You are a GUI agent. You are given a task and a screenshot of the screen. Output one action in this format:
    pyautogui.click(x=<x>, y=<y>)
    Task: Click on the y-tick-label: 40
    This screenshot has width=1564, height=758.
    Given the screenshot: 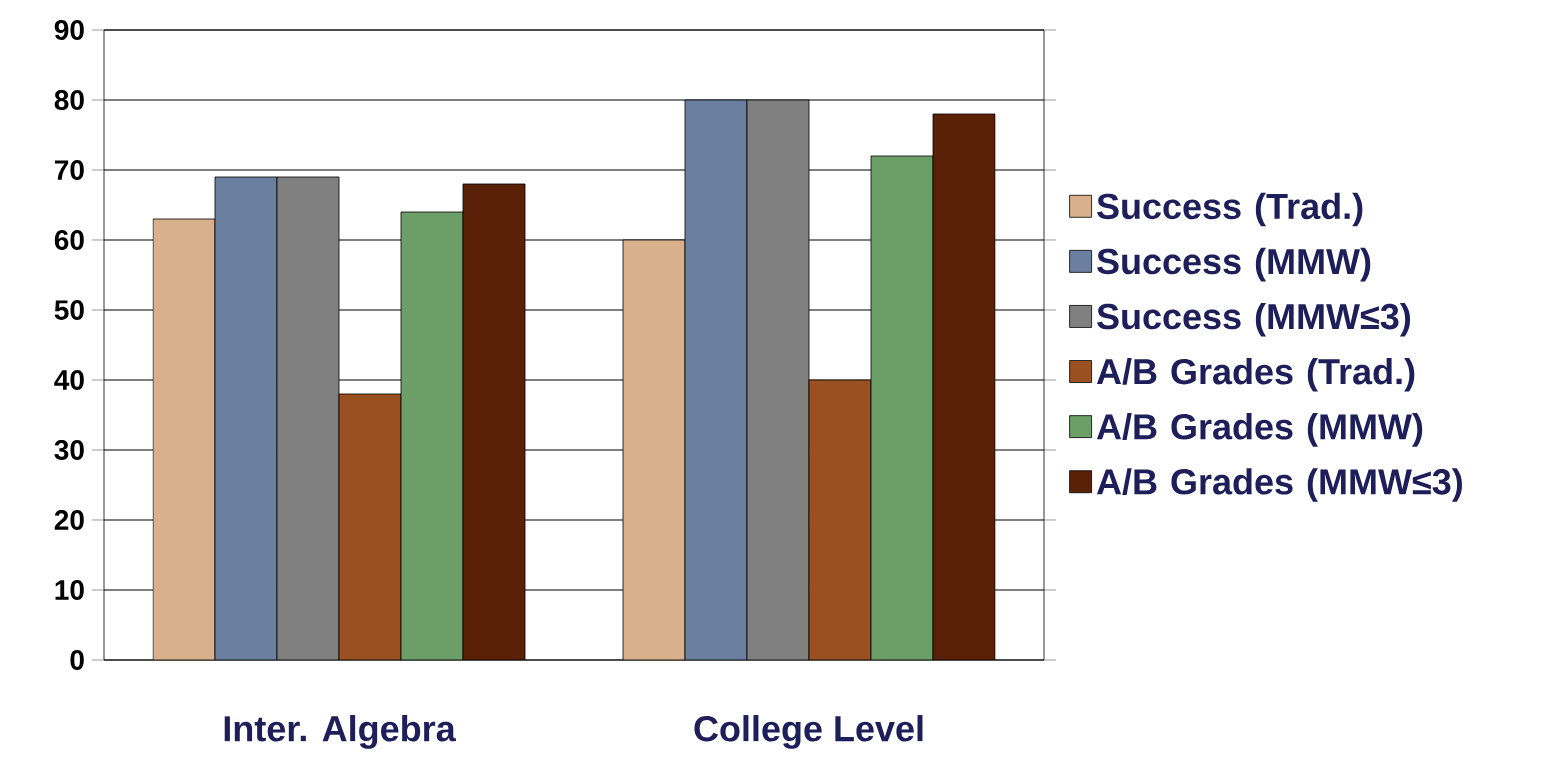 What is the action you would take?
    pyautogui.click(x=69, y=380)
    